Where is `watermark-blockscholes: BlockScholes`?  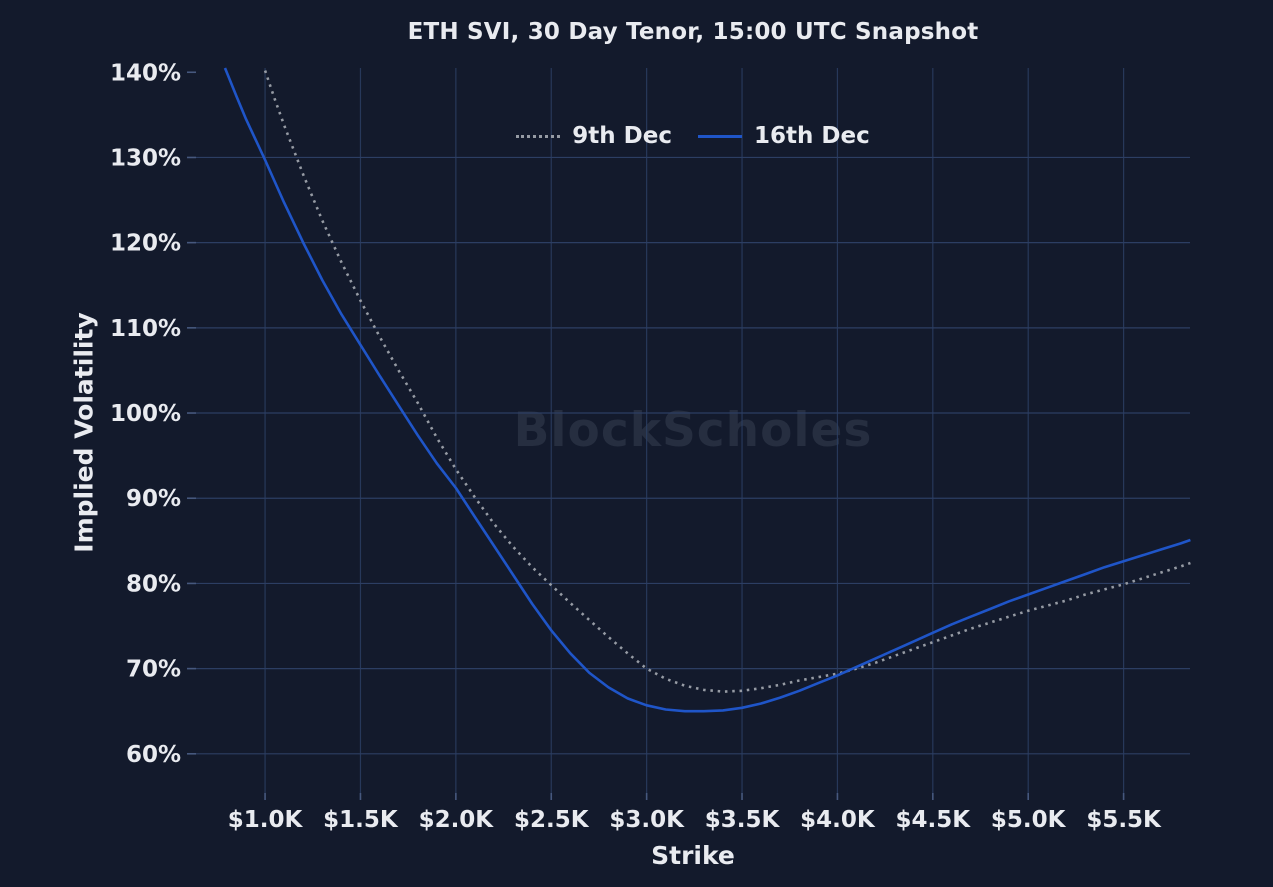 watermark-blockscholes: BlockScholes is located at coordinates (693, 430).